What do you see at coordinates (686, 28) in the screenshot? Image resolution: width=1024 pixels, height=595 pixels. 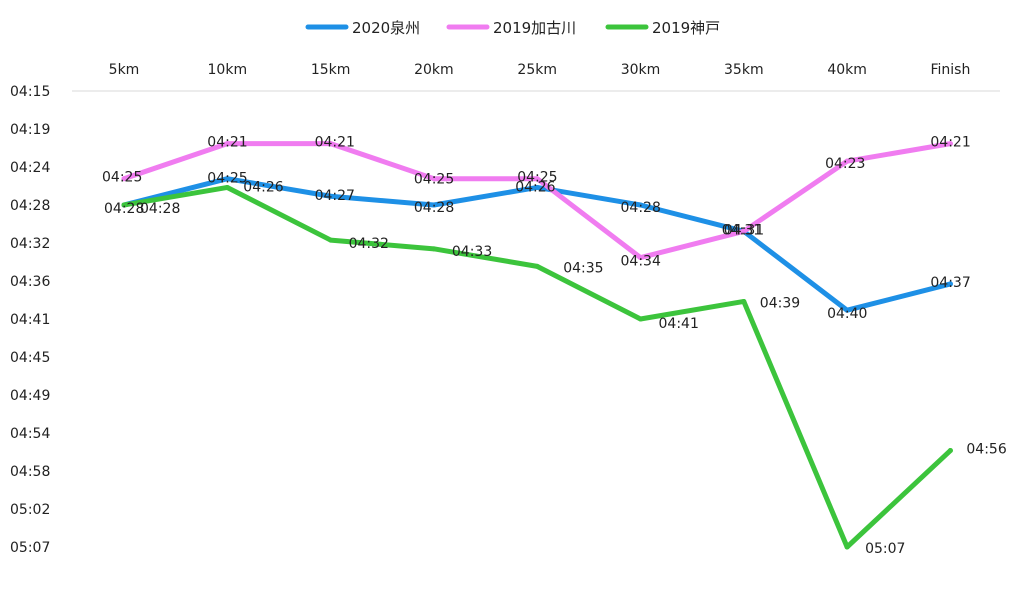 I see `legend-label: 2019神戸` at bounding box center [686, 28].